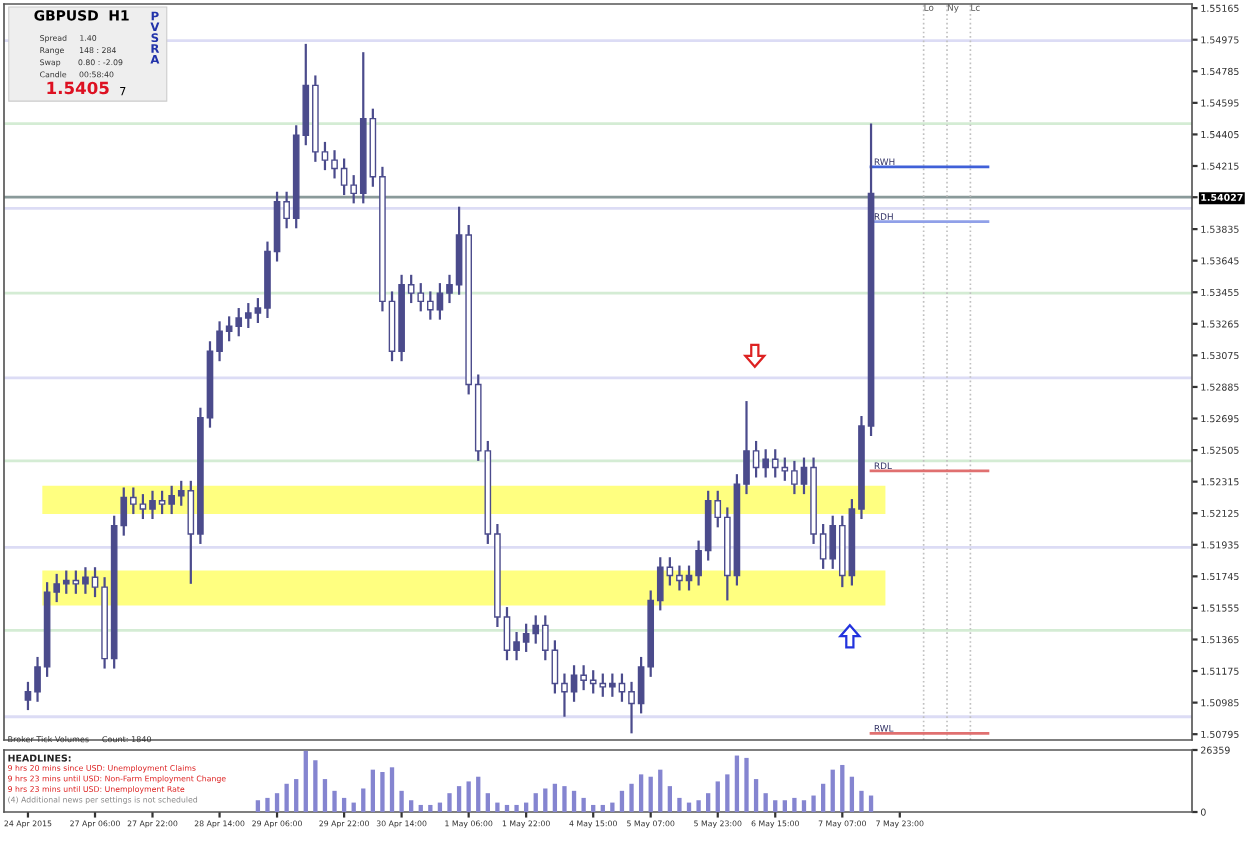 The width and height of the screenshot is (1250, 858). I want to click on annotation: 1.5405, so click(78, 88).